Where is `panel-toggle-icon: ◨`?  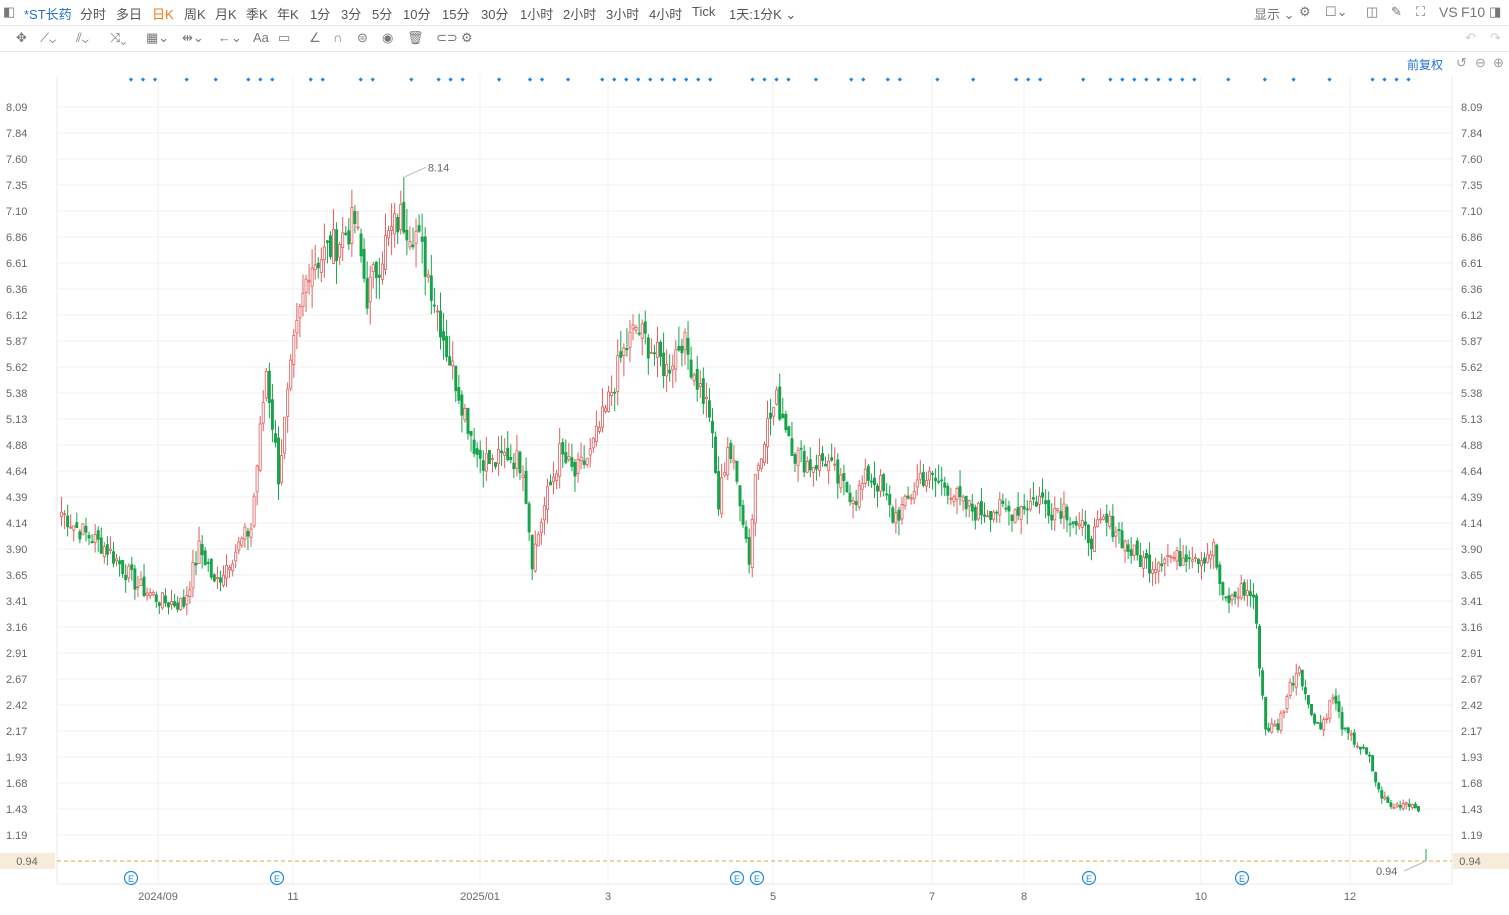 panel-toggle-icon: ◨ is located at coordinates (1495, 11).